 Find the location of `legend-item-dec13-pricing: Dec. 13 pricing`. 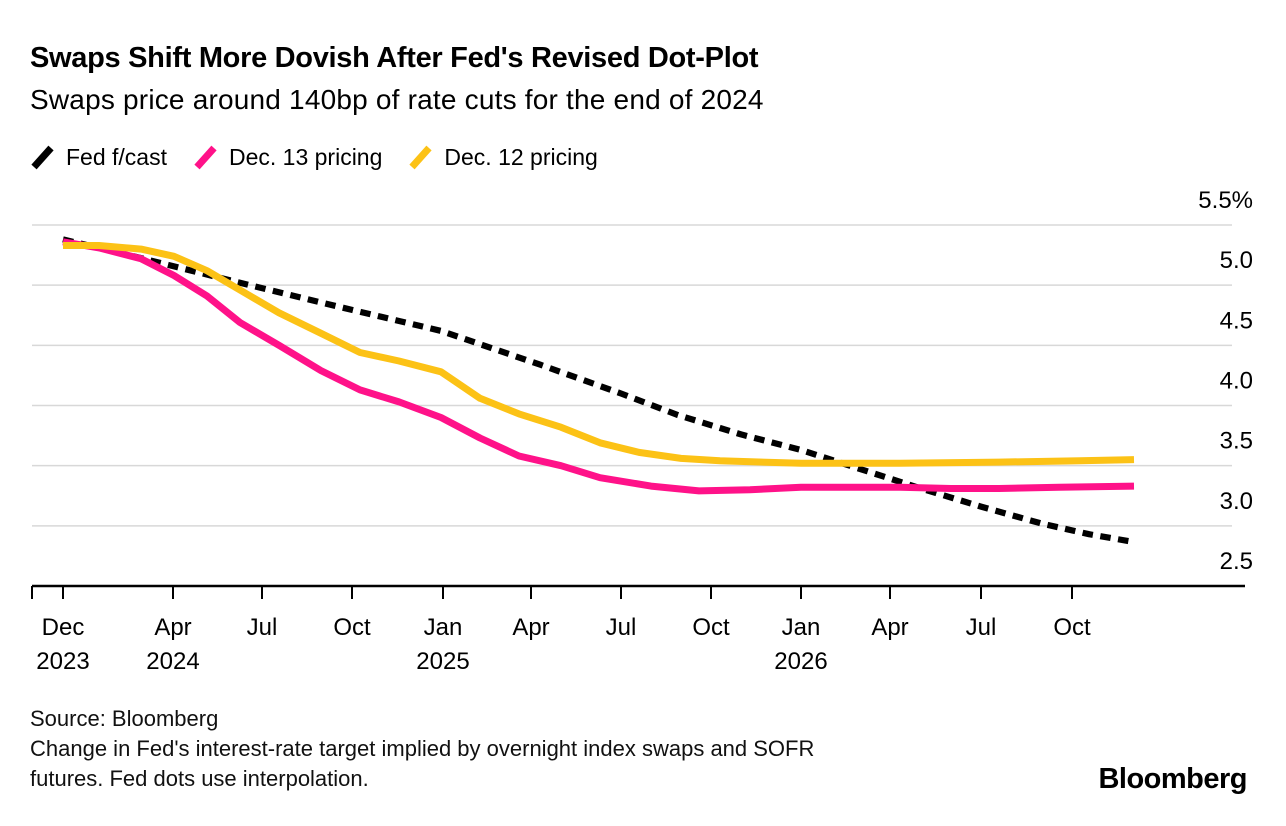

legend-item-dec13-pricing: Dec. 13 pricing is located at coordinates (287, 157).